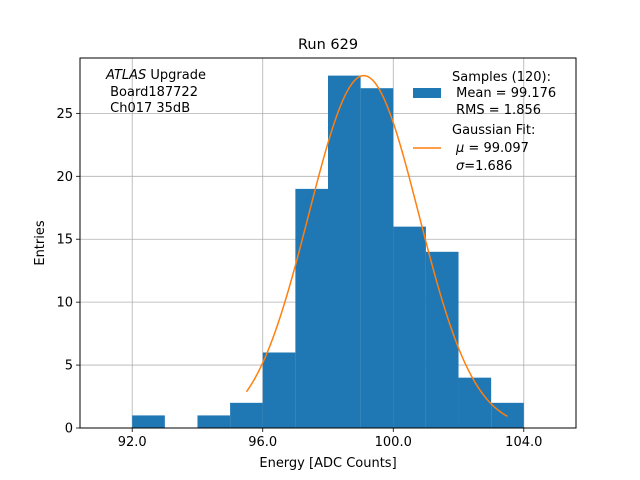 The image size is (640, 480). What do you see at coordinates (328, 45) in the screenshot?
I see `chart-title: Run 629` at bounding box center [328, 45].